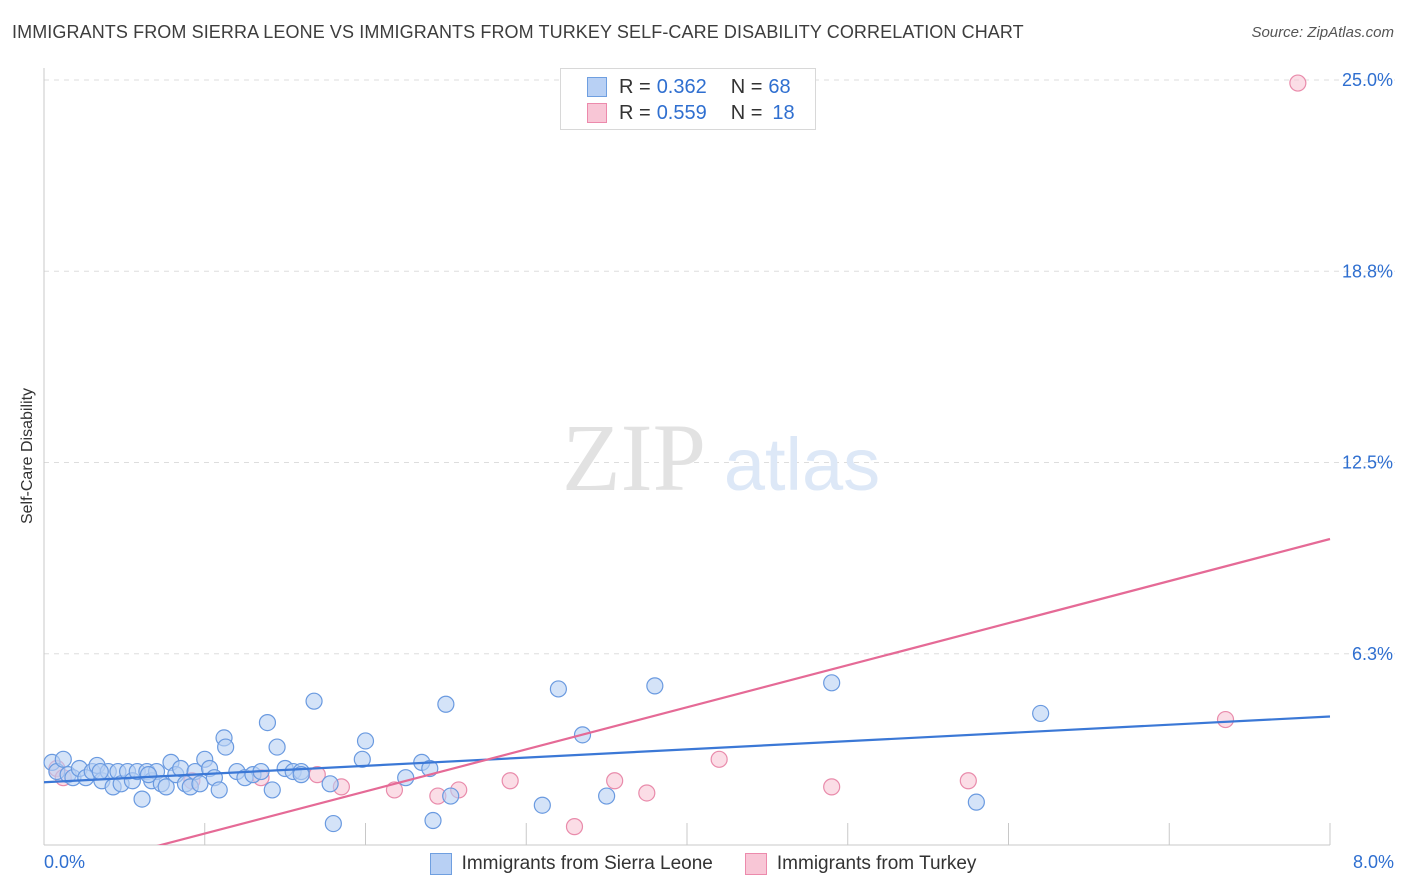 The image size is (1406, 892). What do you see at coordinates (681, 112) in the screenshot?
I see `legend-r-value: 0.559` at bounding box center [681, 112].